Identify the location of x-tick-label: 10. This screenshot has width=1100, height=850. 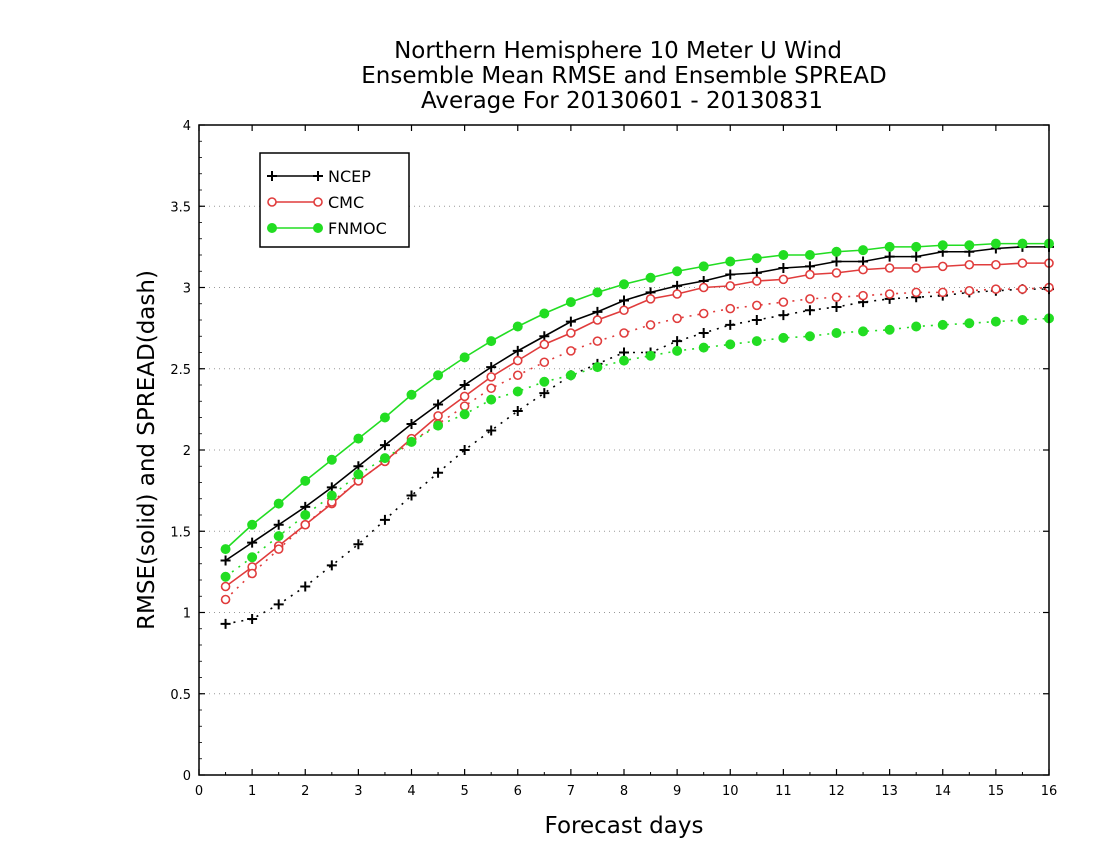
(730, 791).